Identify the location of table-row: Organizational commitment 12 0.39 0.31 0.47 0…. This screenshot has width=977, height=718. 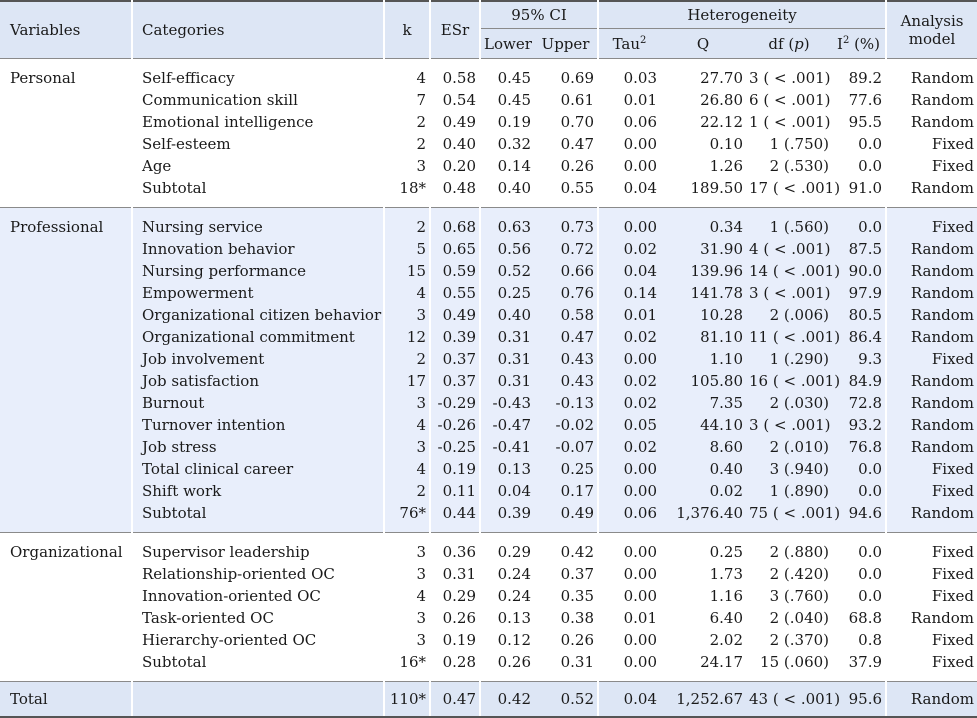
(488, 337).